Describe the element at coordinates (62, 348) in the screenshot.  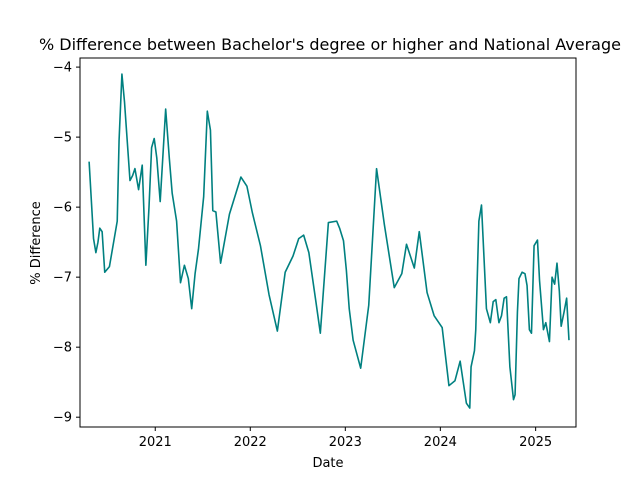
I see `y-tick-label: −8` at that location.